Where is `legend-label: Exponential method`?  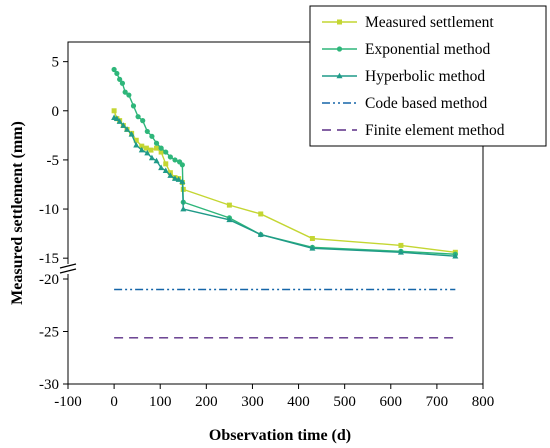
legend-label: Exponential method is located at coordinates (428, 49).